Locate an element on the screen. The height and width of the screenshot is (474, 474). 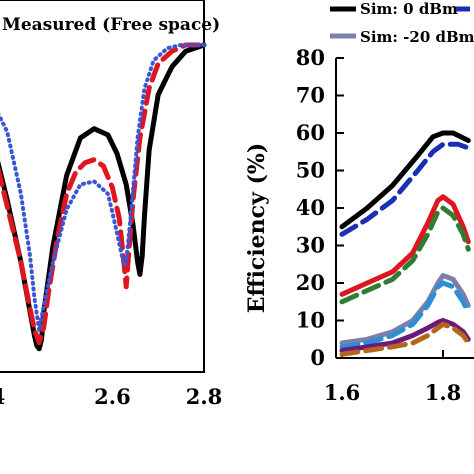
right-y-tick-label: 10 is located at coordinates (310, 320).